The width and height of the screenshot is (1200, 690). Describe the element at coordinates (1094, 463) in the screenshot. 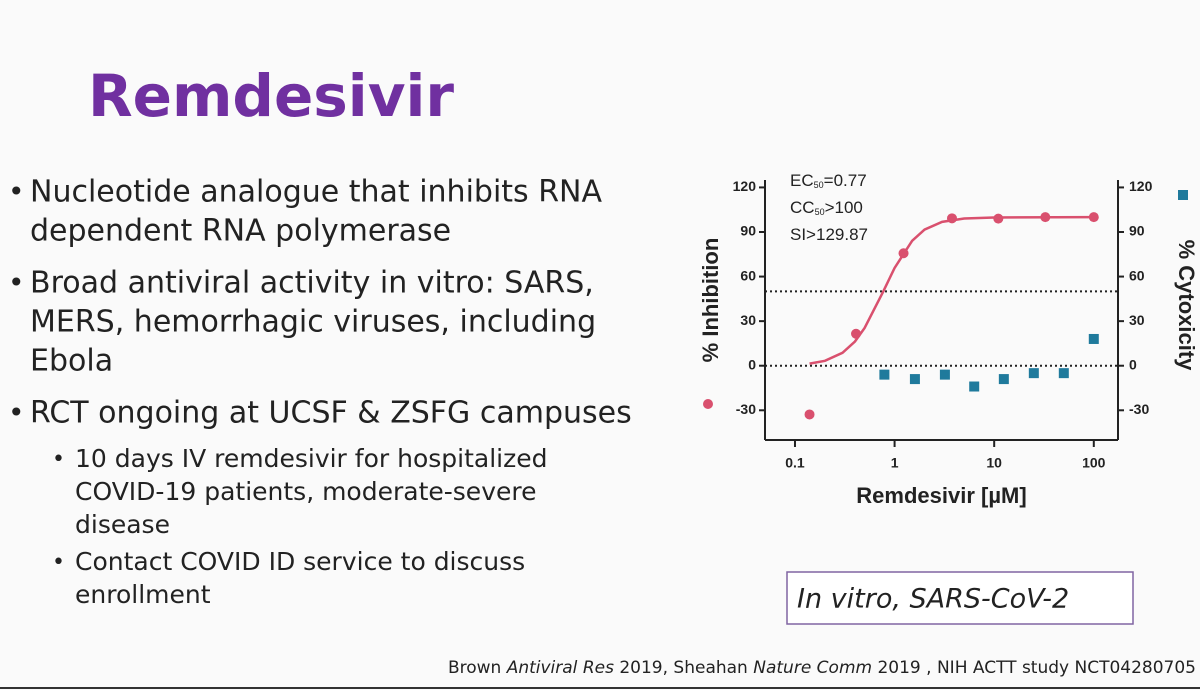

I see `x-tick-label: 100` at that location.